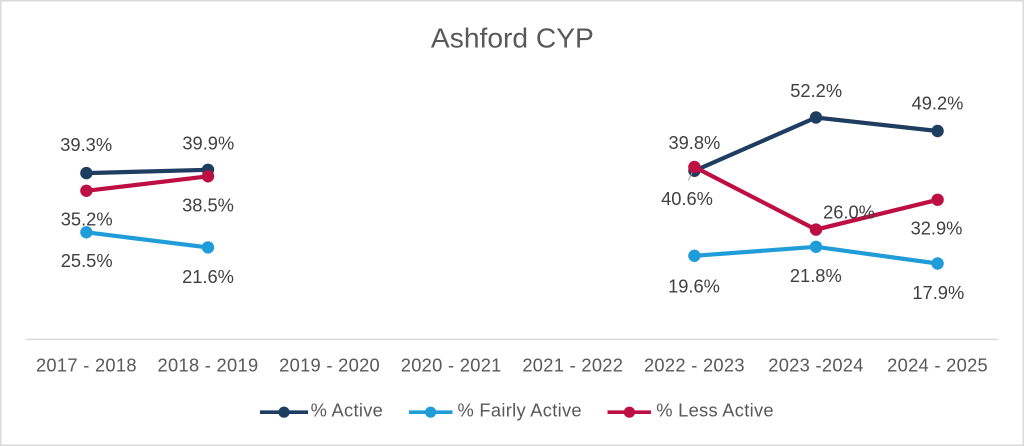 This screenshot has height=446, width=1024. Describe the element at coordinates (937, 365) in the screenshot. I see `svg-text: 2024 - 2025` at that location.